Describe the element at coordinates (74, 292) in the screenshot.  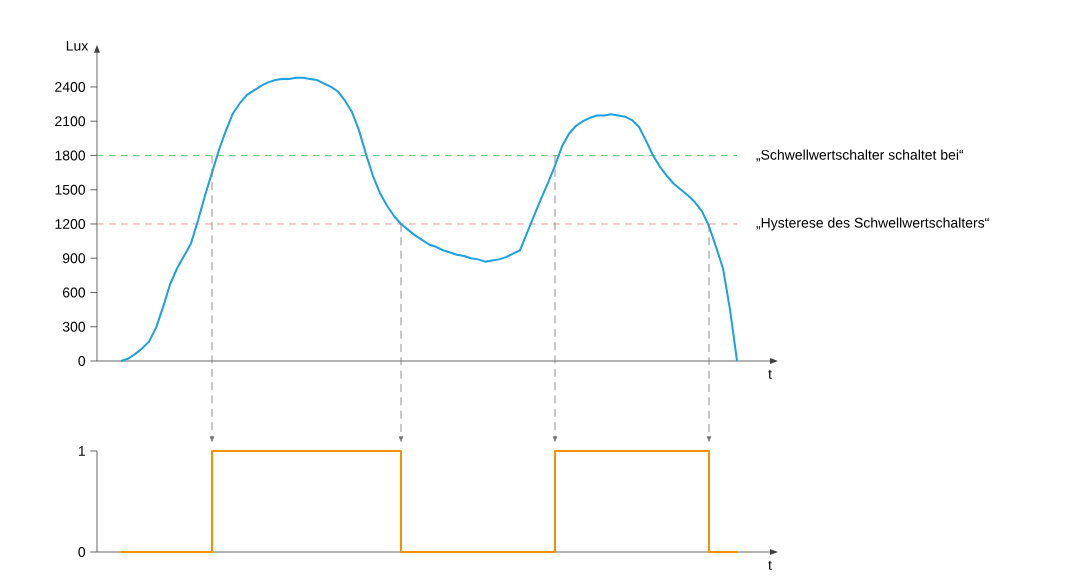
I see `y-tick-label: 600` at that location.